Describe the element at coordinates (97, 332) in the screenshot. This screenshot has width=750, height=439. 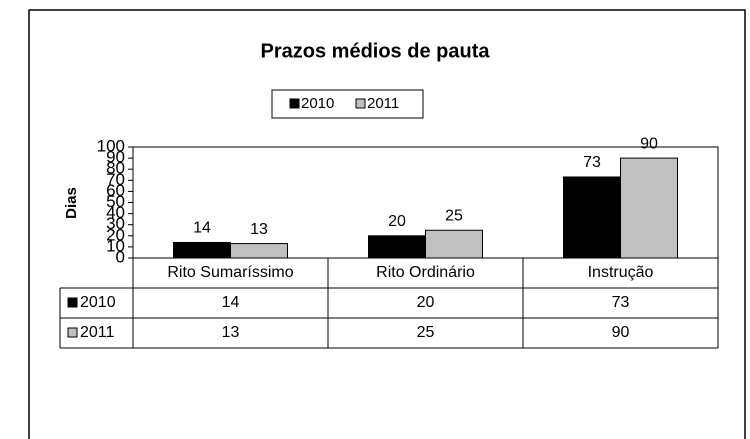
I see `table-series-label: 2011` at that location.